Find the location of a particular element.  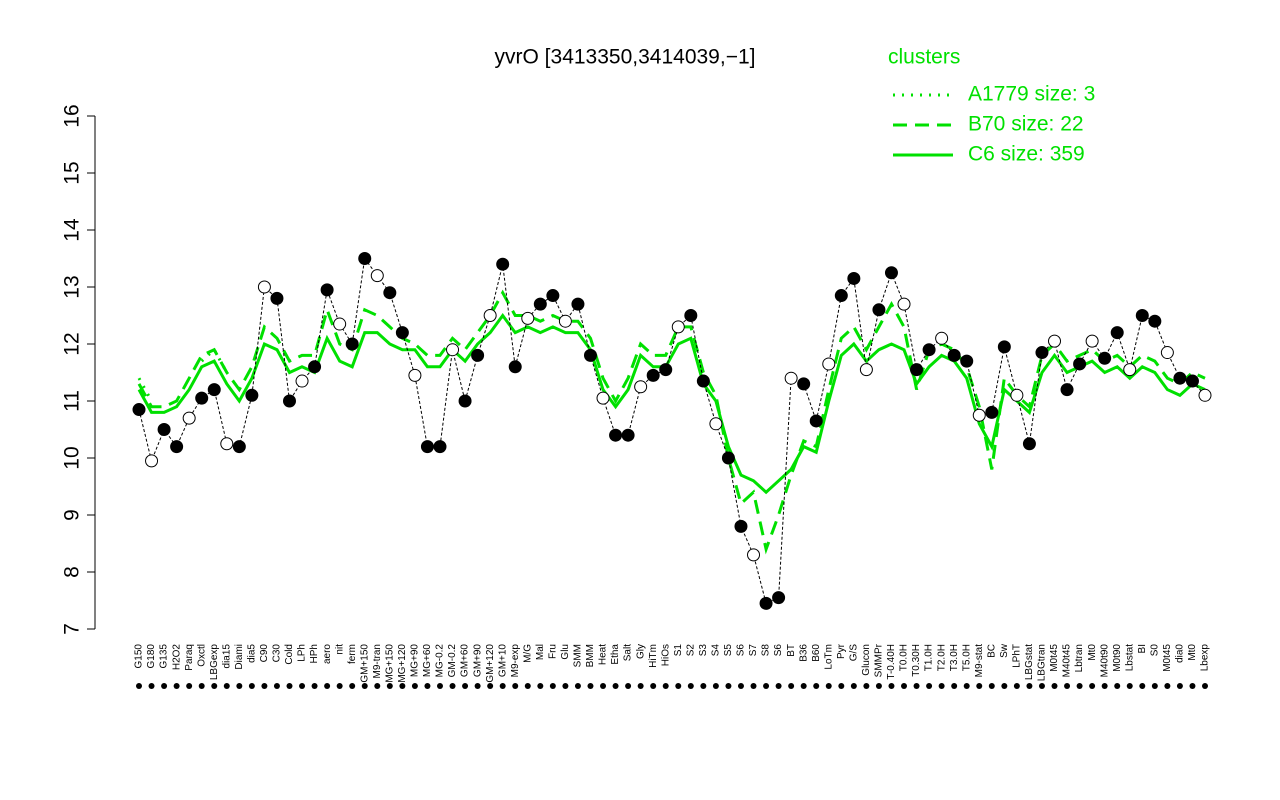

x-tick-label: LoTm is located at coordinates (828, 657).